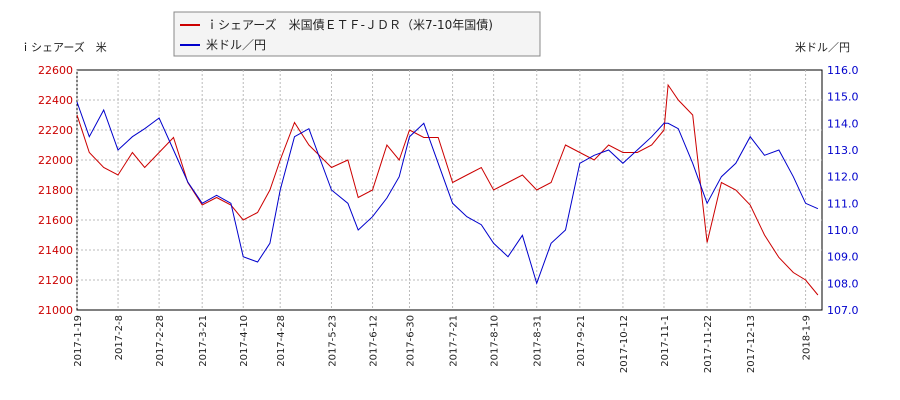 This screenshot has height=400, width=900. I want to click on legend-label-series1: ｉシェアーズ 米国債ＥＴＦ-ＪＤＲ（米7-10年国債), so click(349, 24).